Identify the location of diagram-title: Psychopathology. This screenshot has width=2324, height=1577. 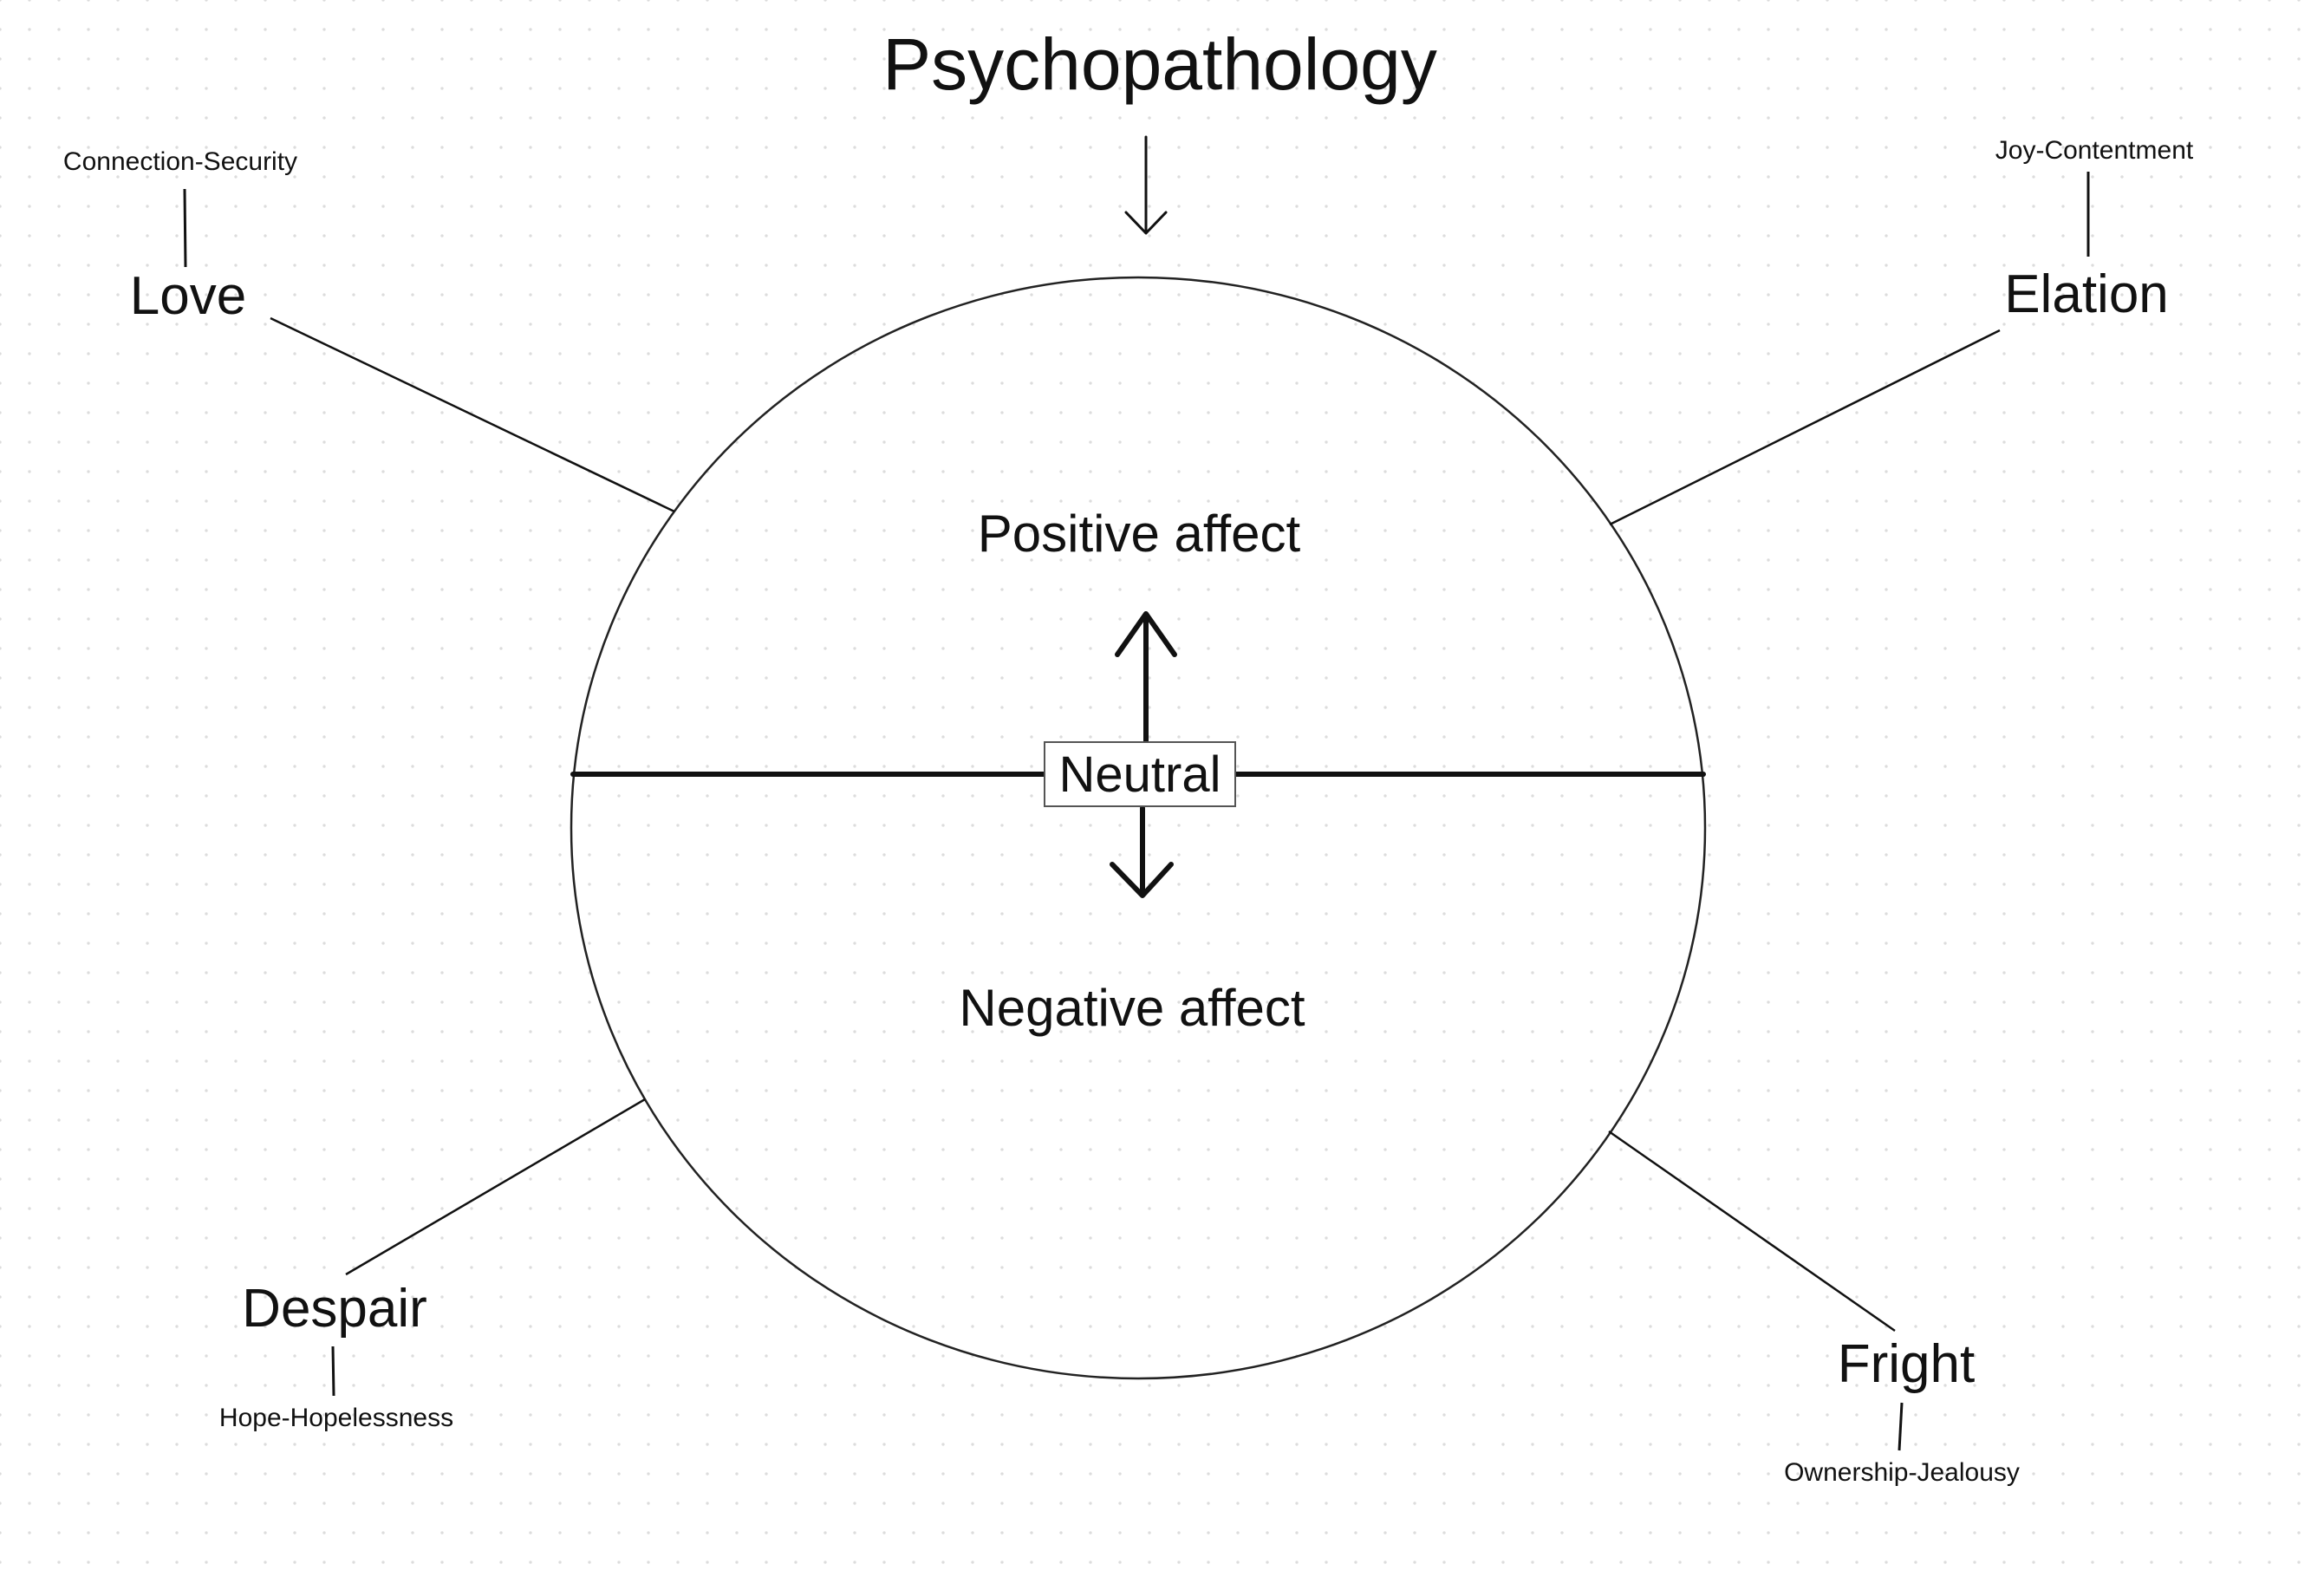
(1159, 64).